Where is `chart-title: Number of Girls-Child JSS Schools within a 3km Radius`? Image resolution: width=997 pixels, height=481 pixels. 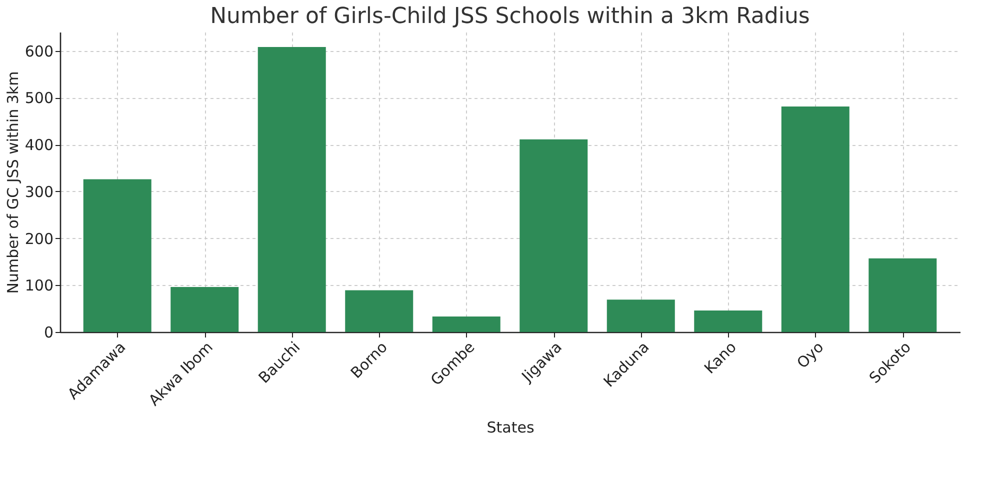 chart-title: Number of Girls-Child JSS Schools within a 3km Radius is located at coordinates (510, 16).